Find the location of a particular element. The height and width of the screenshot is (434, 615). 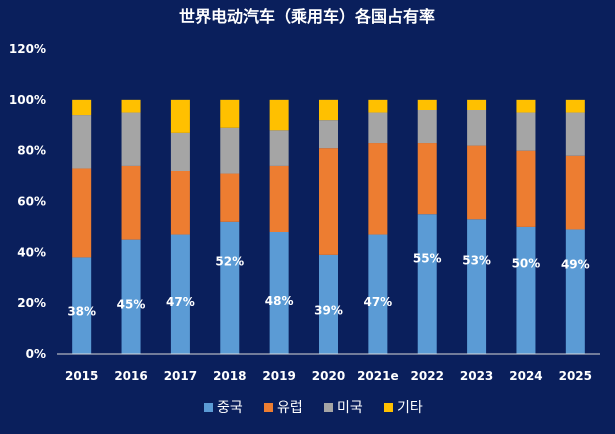

y-tick-label: 100% is located at coordinates (27, 100).